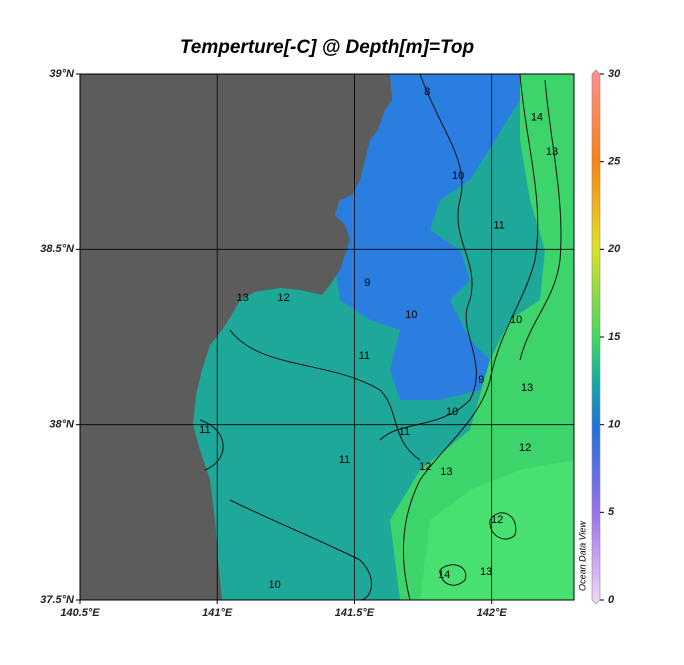 Image resolution: width=684 pixels, height=665 pixels. What do you see at coordinates (355, 613) in the screenshot?
I see `x-tick-label: 141.5°E` at bounding box center [355, 613].